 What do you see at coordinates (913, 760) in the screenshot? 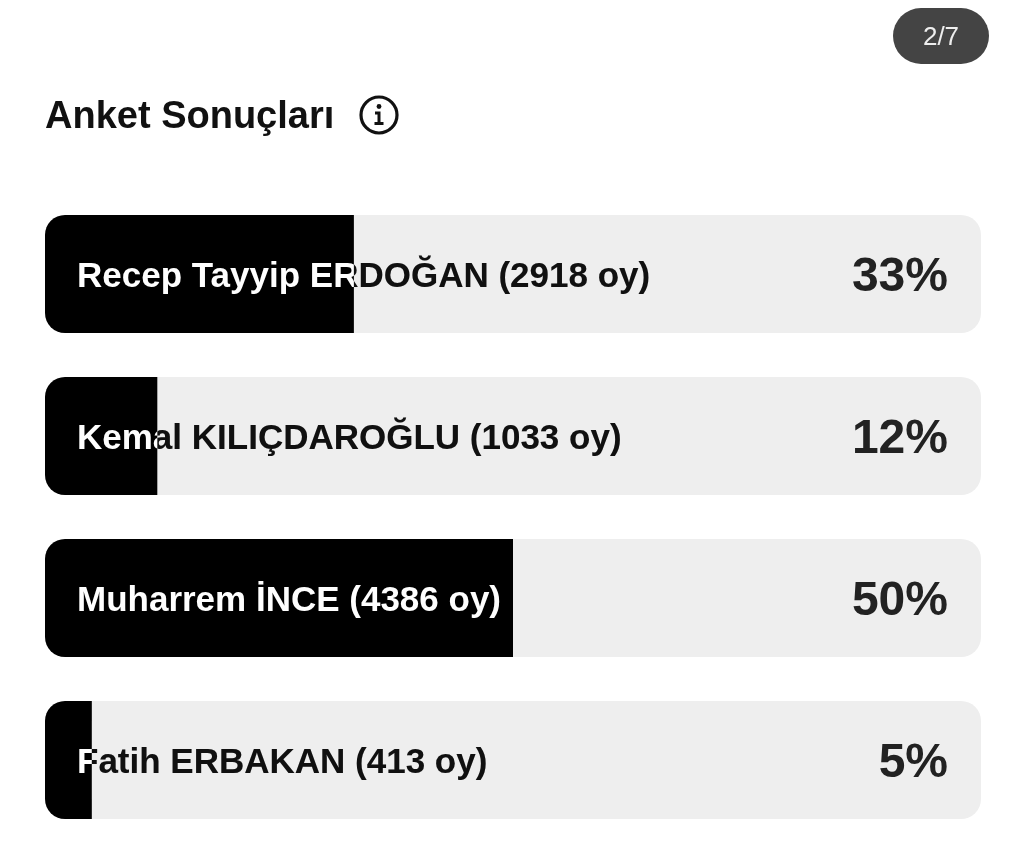
I see `data-label: 5%` at bounding box center [913, 760].